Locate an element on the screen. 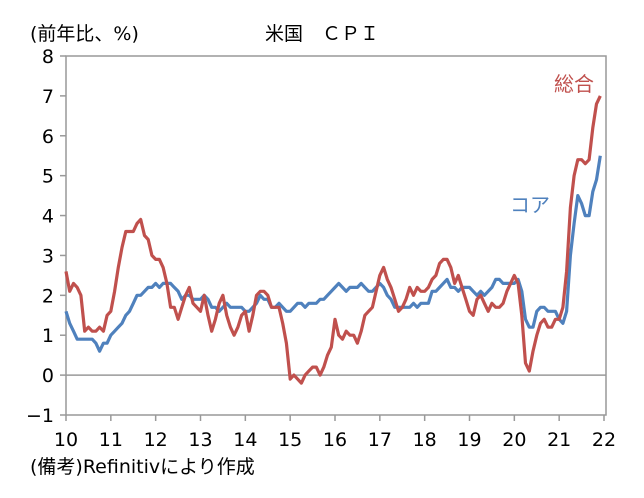 This screenshot has width=644, height=498. y-tick-label: 6 is located at coordinates (48, 137).